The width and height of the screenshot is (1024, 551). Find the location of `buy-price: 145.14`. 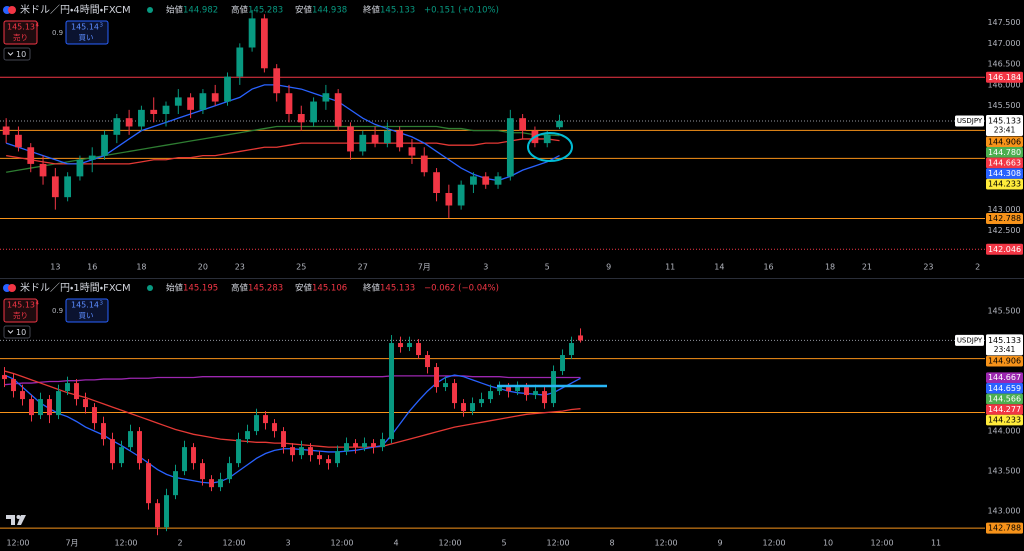

buy-price: 145.14 is located at coordinates (85, 27).